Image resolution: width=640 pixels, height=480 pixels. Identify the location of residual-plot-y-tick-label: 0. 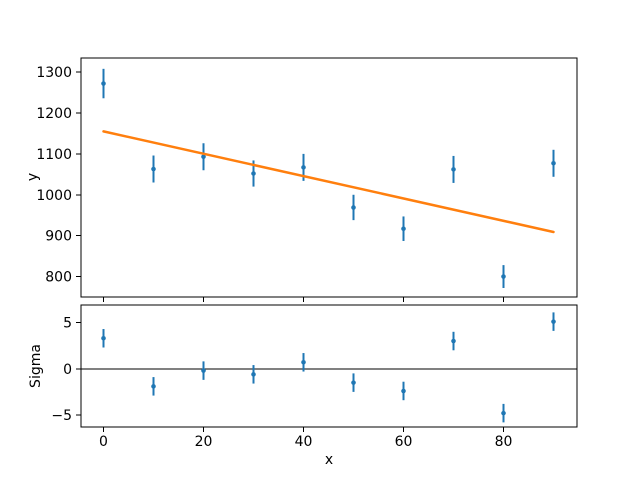
(67, 370).